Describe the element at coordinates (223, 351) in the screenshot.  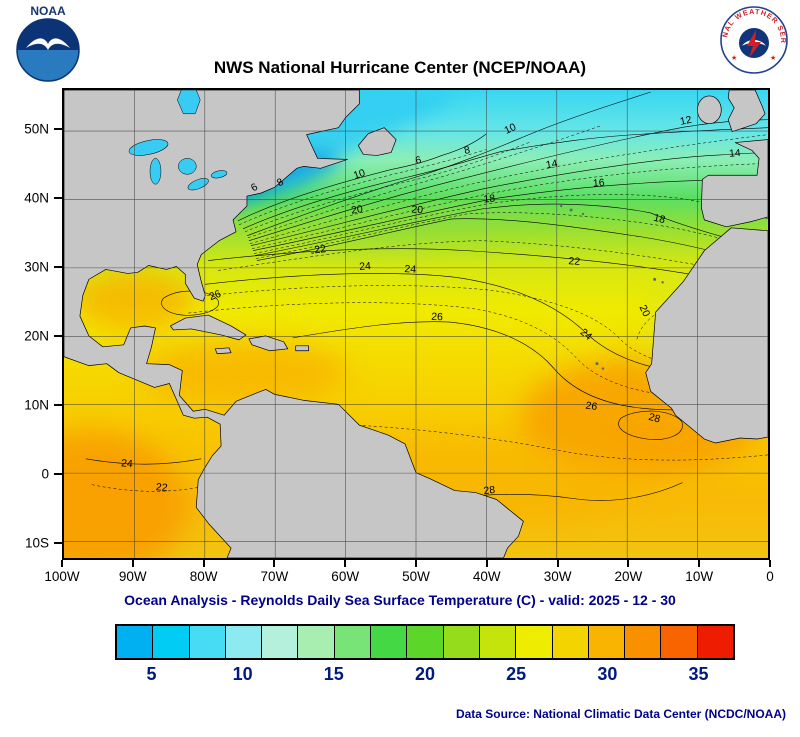
I see `land-jamaica` at that location.